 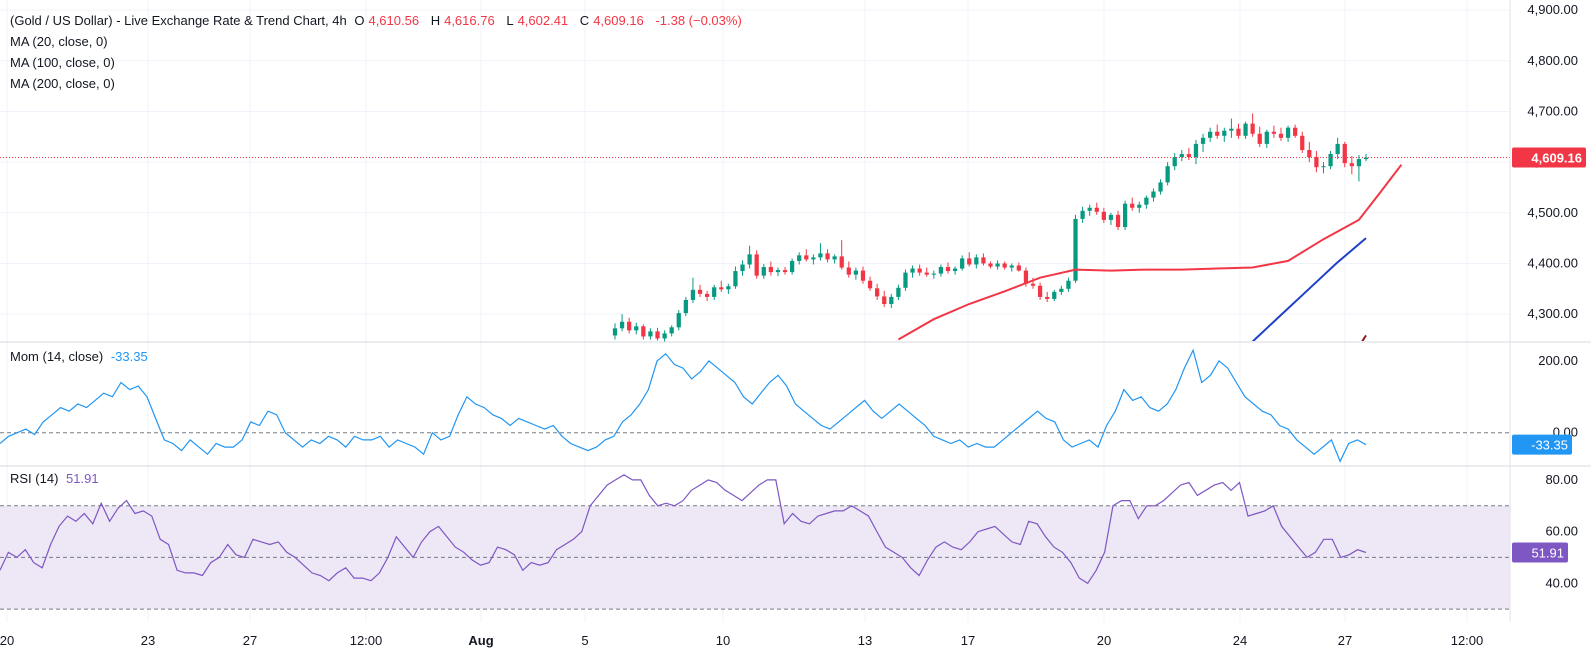 What do you see at coordinates (81, 356) in the screenshot?
I see `momentum-legend: Mom (14, close) -33.35` at bounding box center [81, 356].